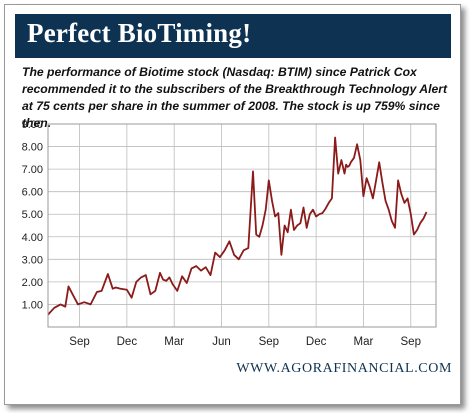 The height and width of the screenshot is (413, 470). I want to click on title-bar: Perfect BioTiming!, so click(233, 36).